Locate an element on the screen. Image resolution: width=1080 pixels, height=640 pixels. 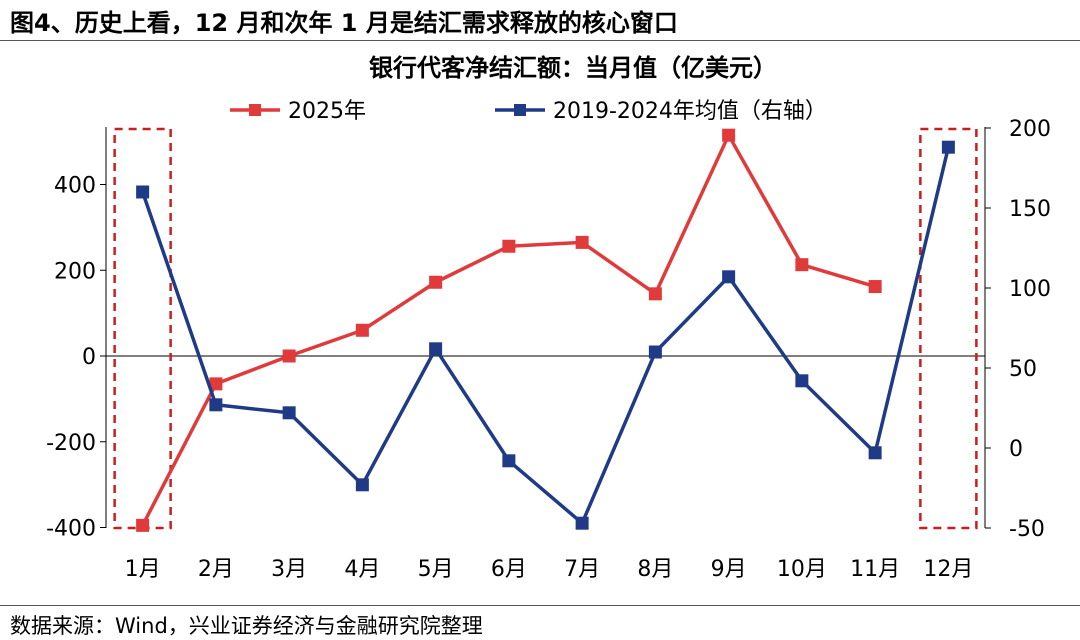
left-tick-label: 400 is located at coordinates (75, 186).